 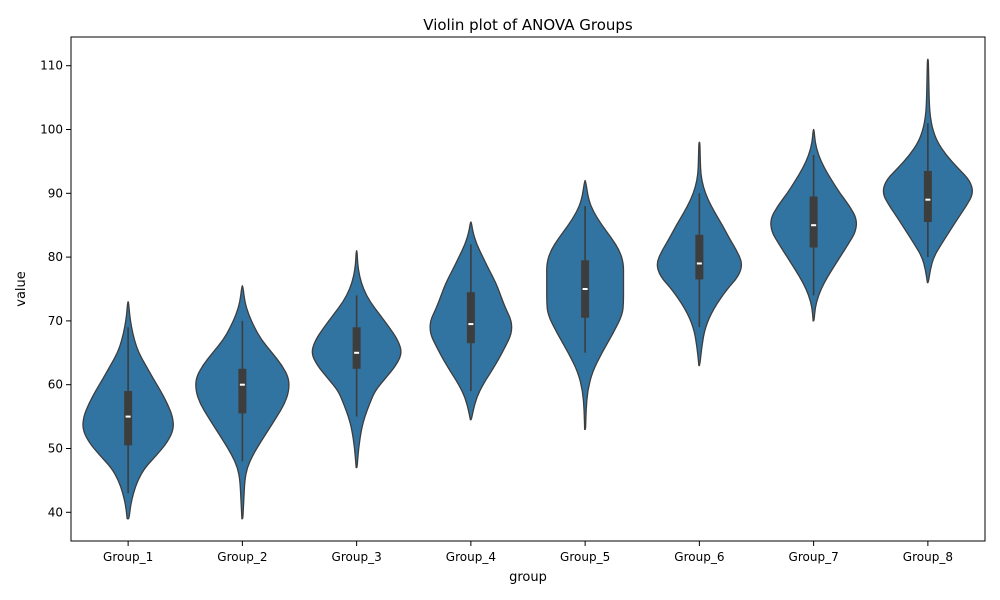 What do you see at coordinates (357, 557) in the screenshot?
I see `x-tick-label-group-3: Group_3` at bounding box center [357, 557].